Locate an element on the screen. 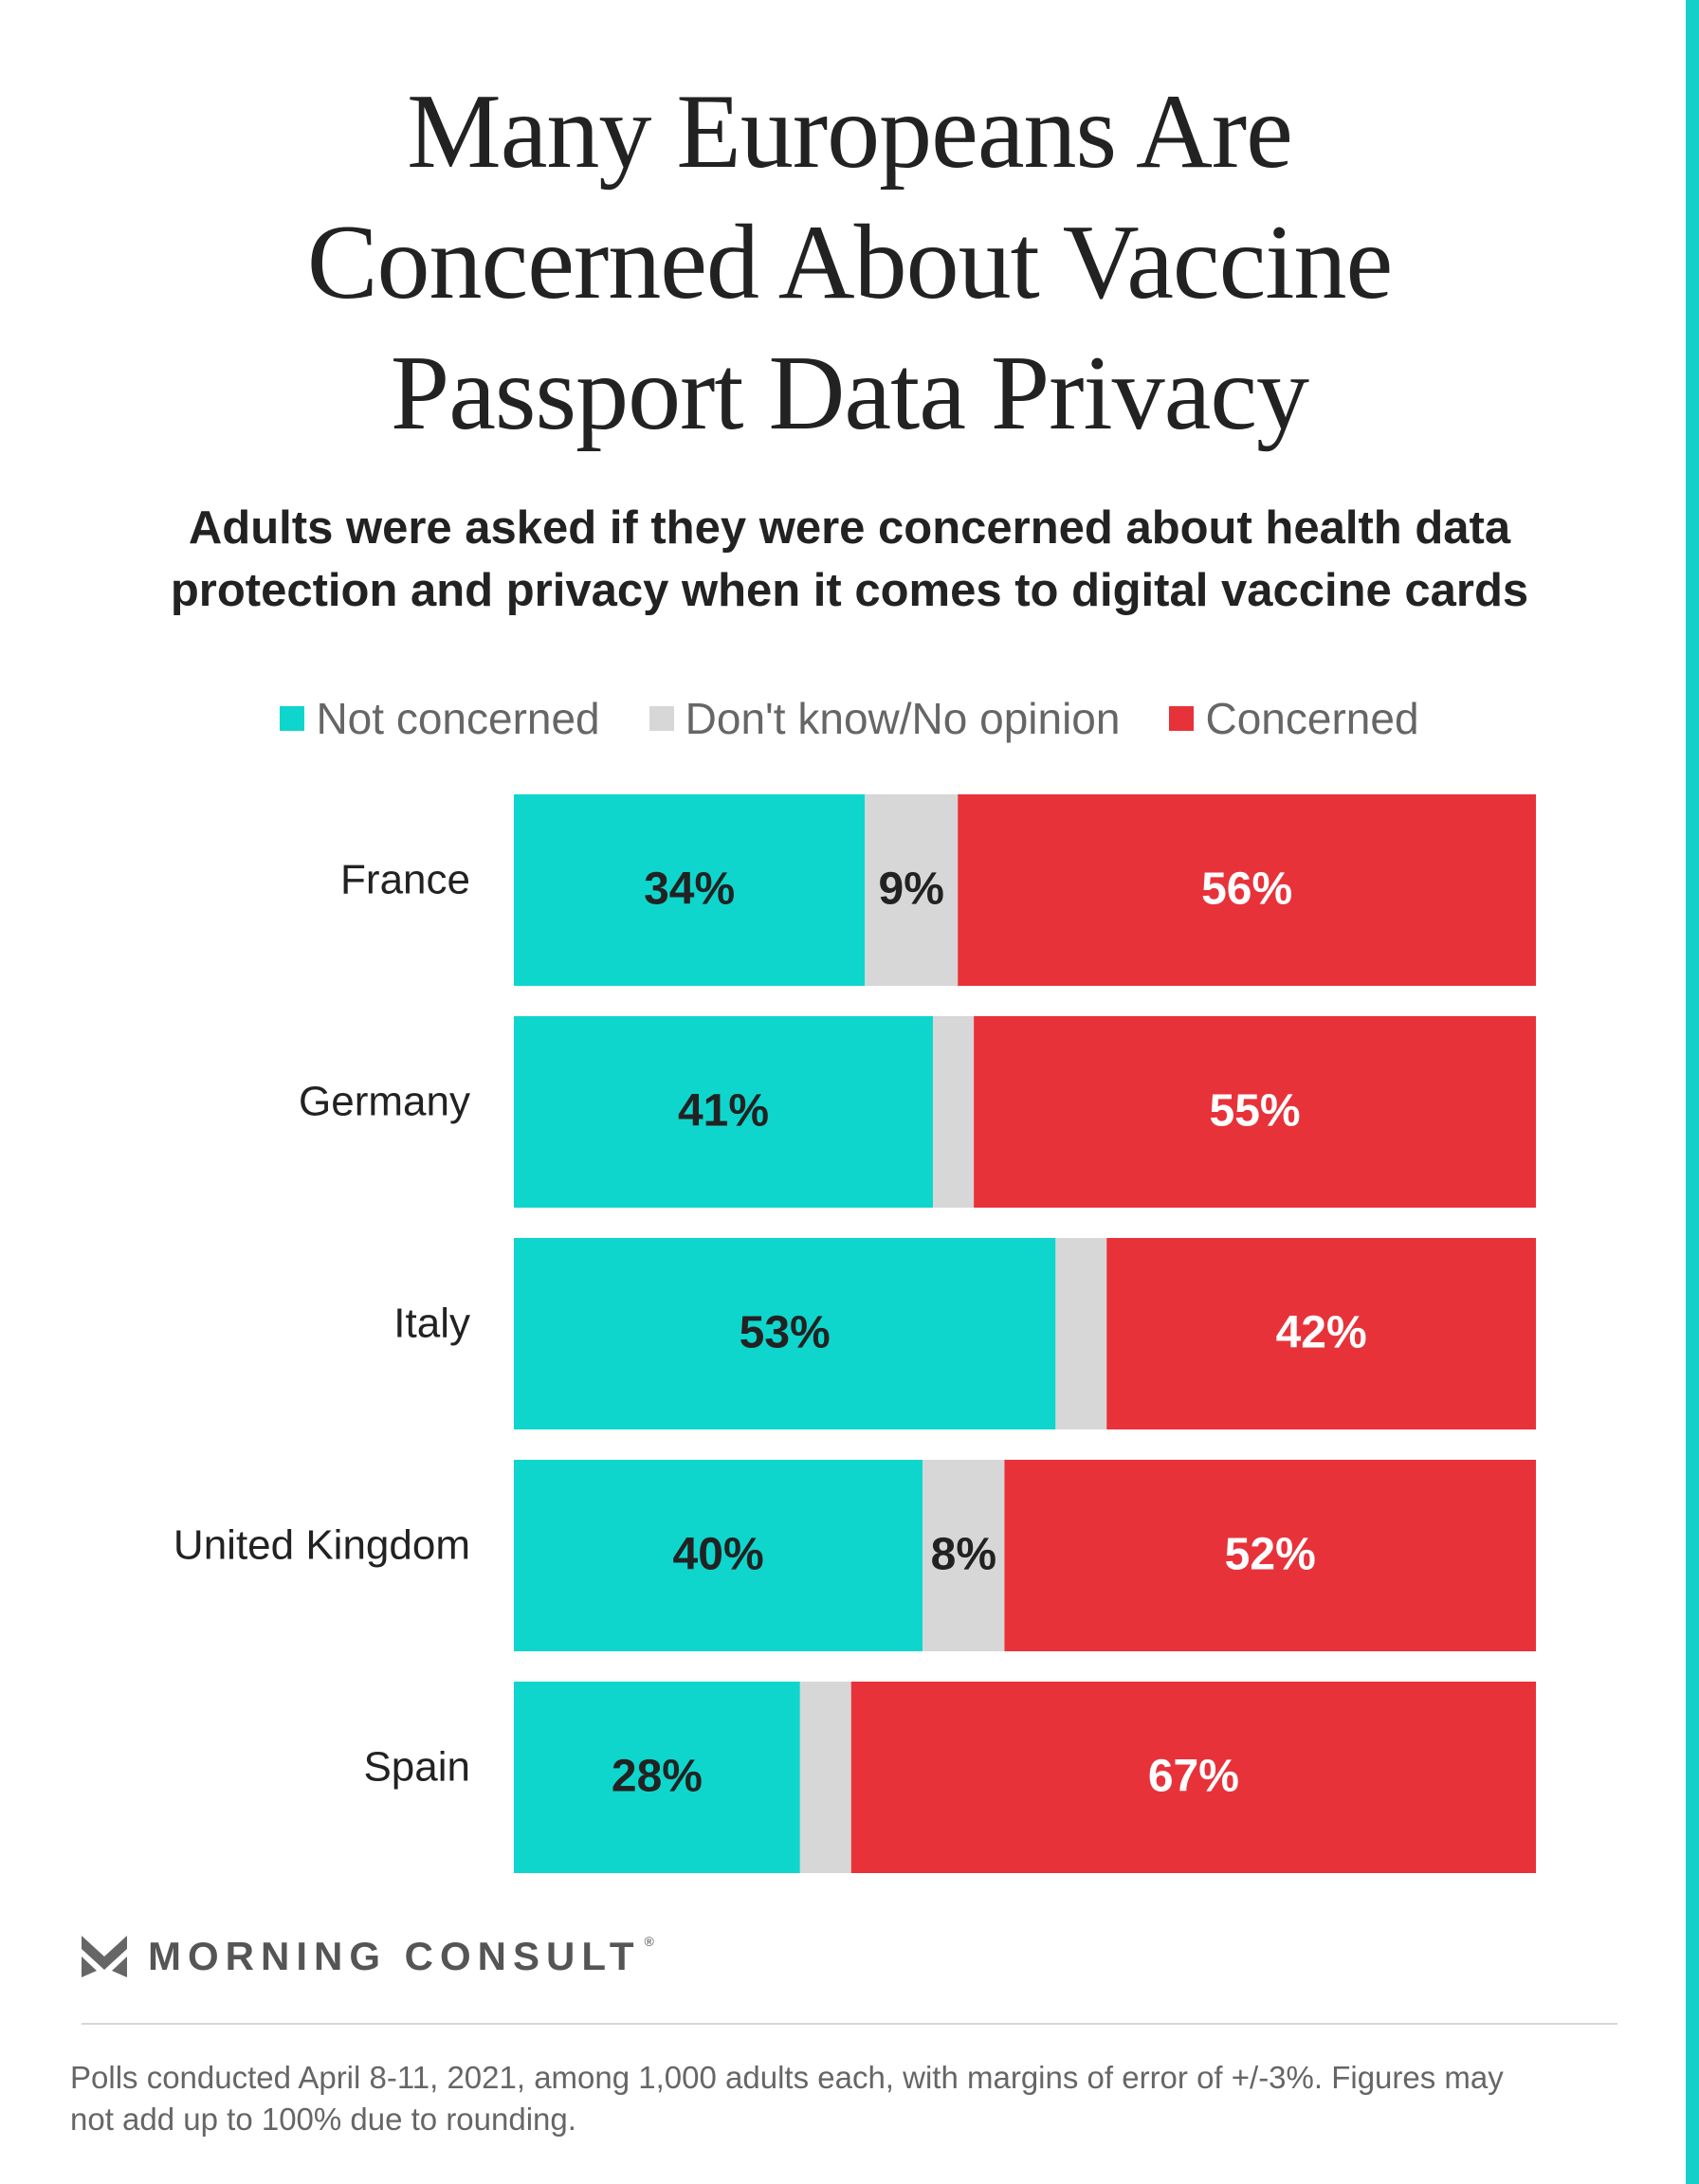  bar-spain-concerned is located at coordinates (1193, 1777).